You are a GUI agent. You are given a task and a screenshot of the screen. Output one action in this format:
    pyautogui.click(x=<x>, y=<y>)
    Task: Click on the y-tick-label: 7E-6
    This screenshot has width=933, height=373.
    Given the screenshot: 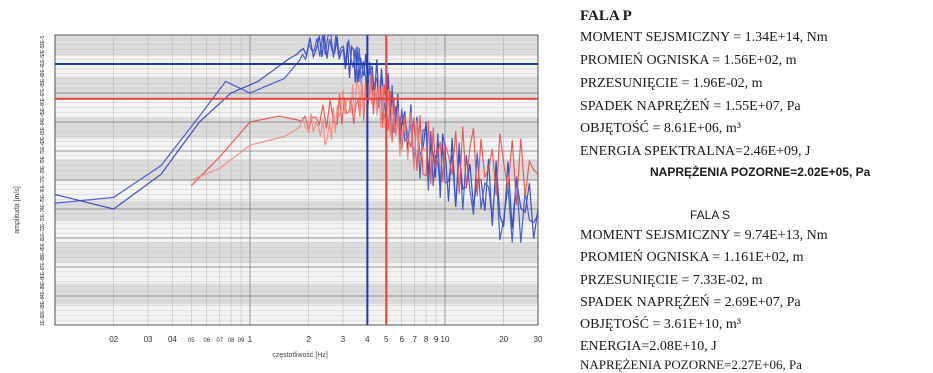 What is the action you would take?
    pyautogui.click(x=43, y=89)
    